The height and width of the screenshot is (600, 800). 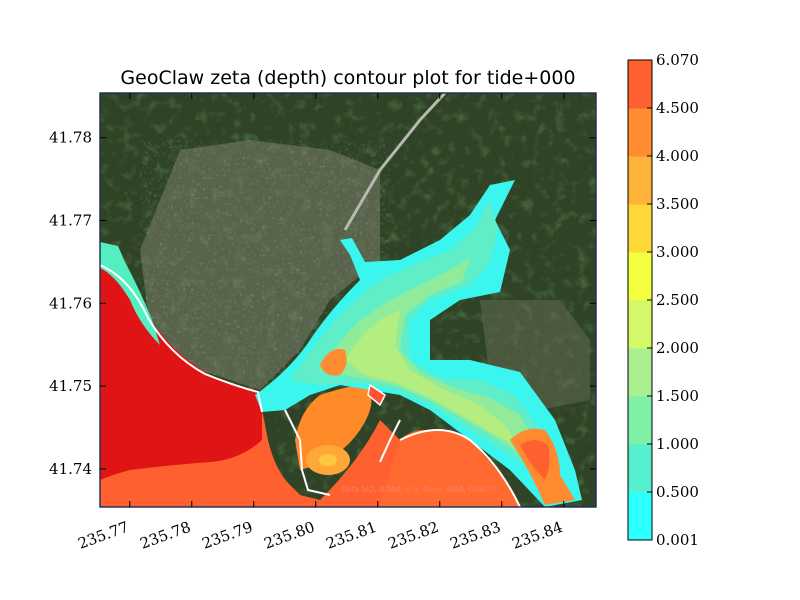 I want to click on y-tick-label: 41.74, so click(x=70, y=469).